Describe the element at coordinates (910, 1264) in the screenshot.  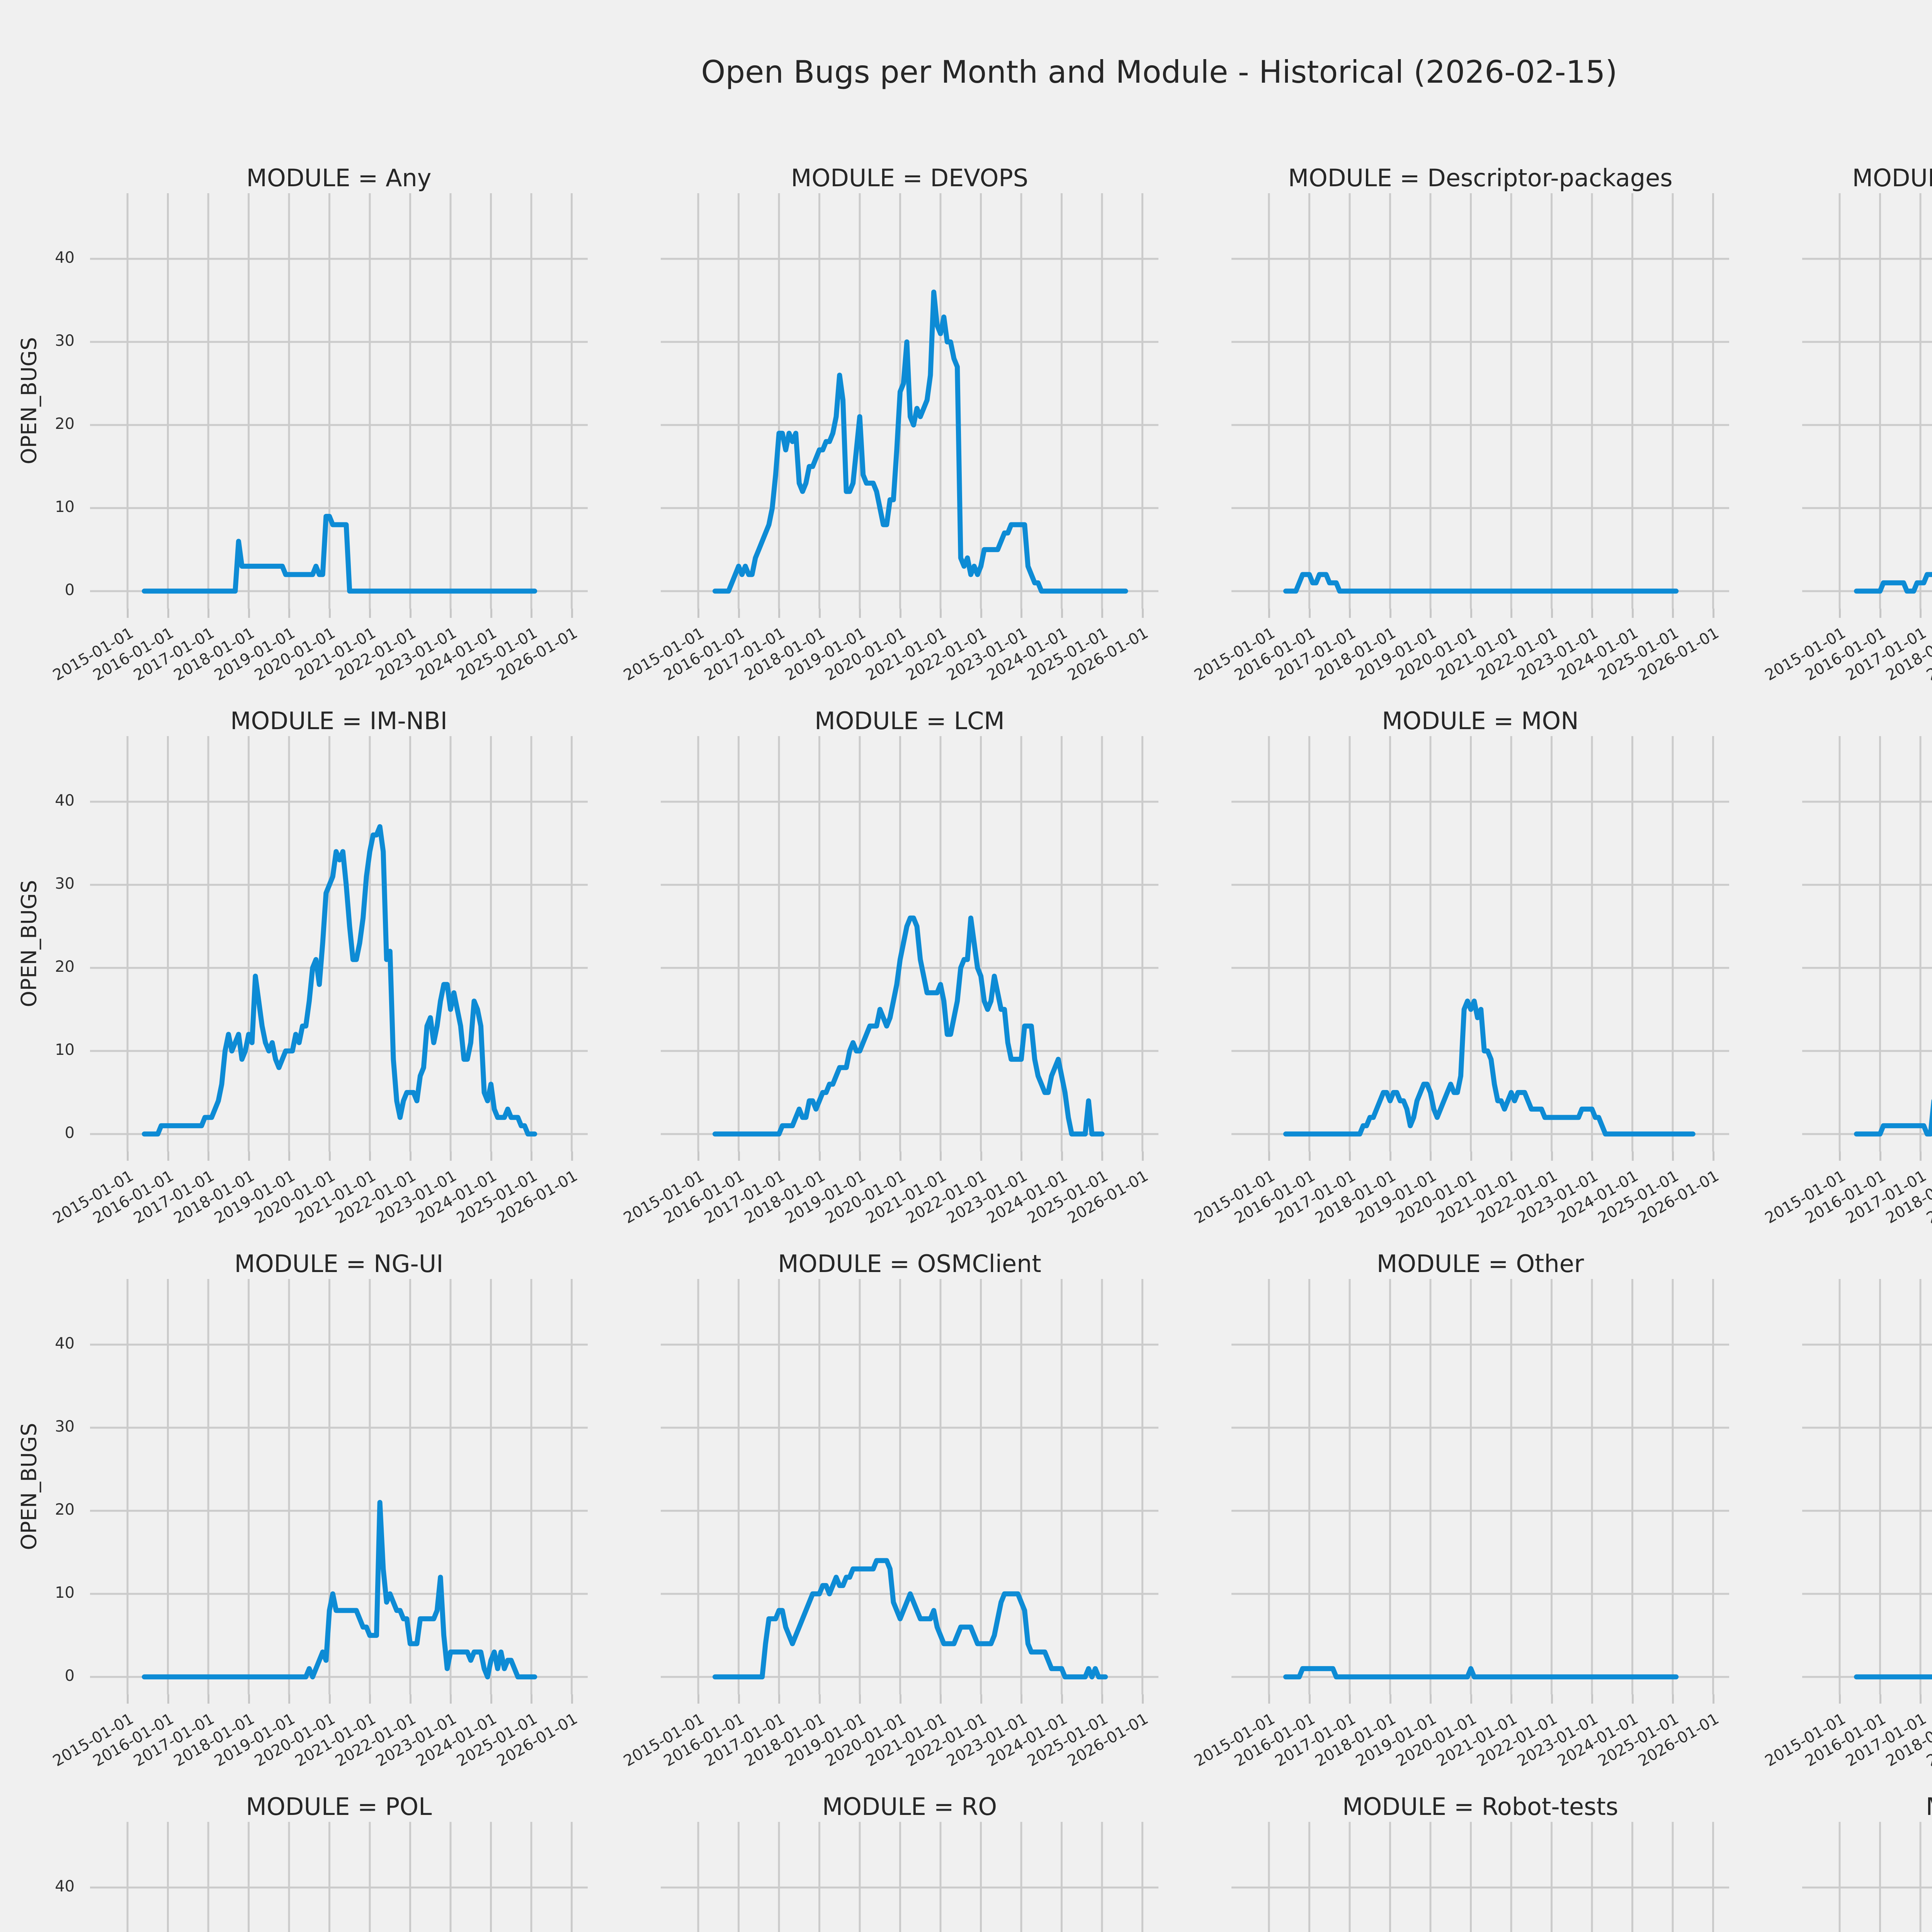
I see `facet-title: MODULE = OSMClient` at that location.